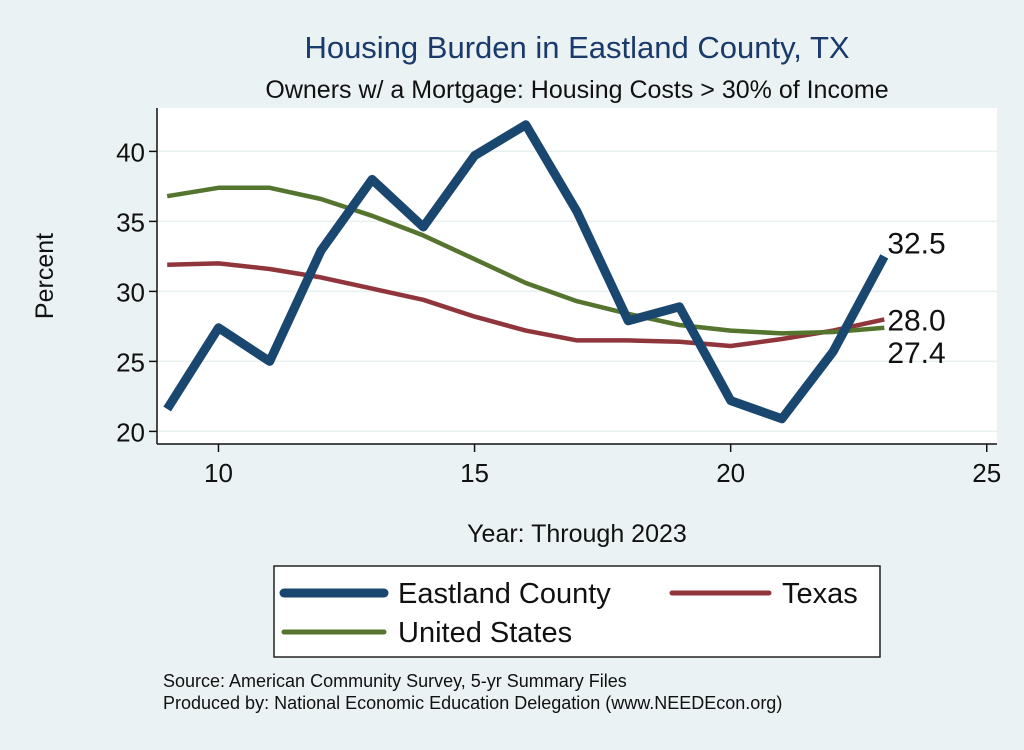  I want to click on legend-label-eastland: Eastland County, so click(504, 594).